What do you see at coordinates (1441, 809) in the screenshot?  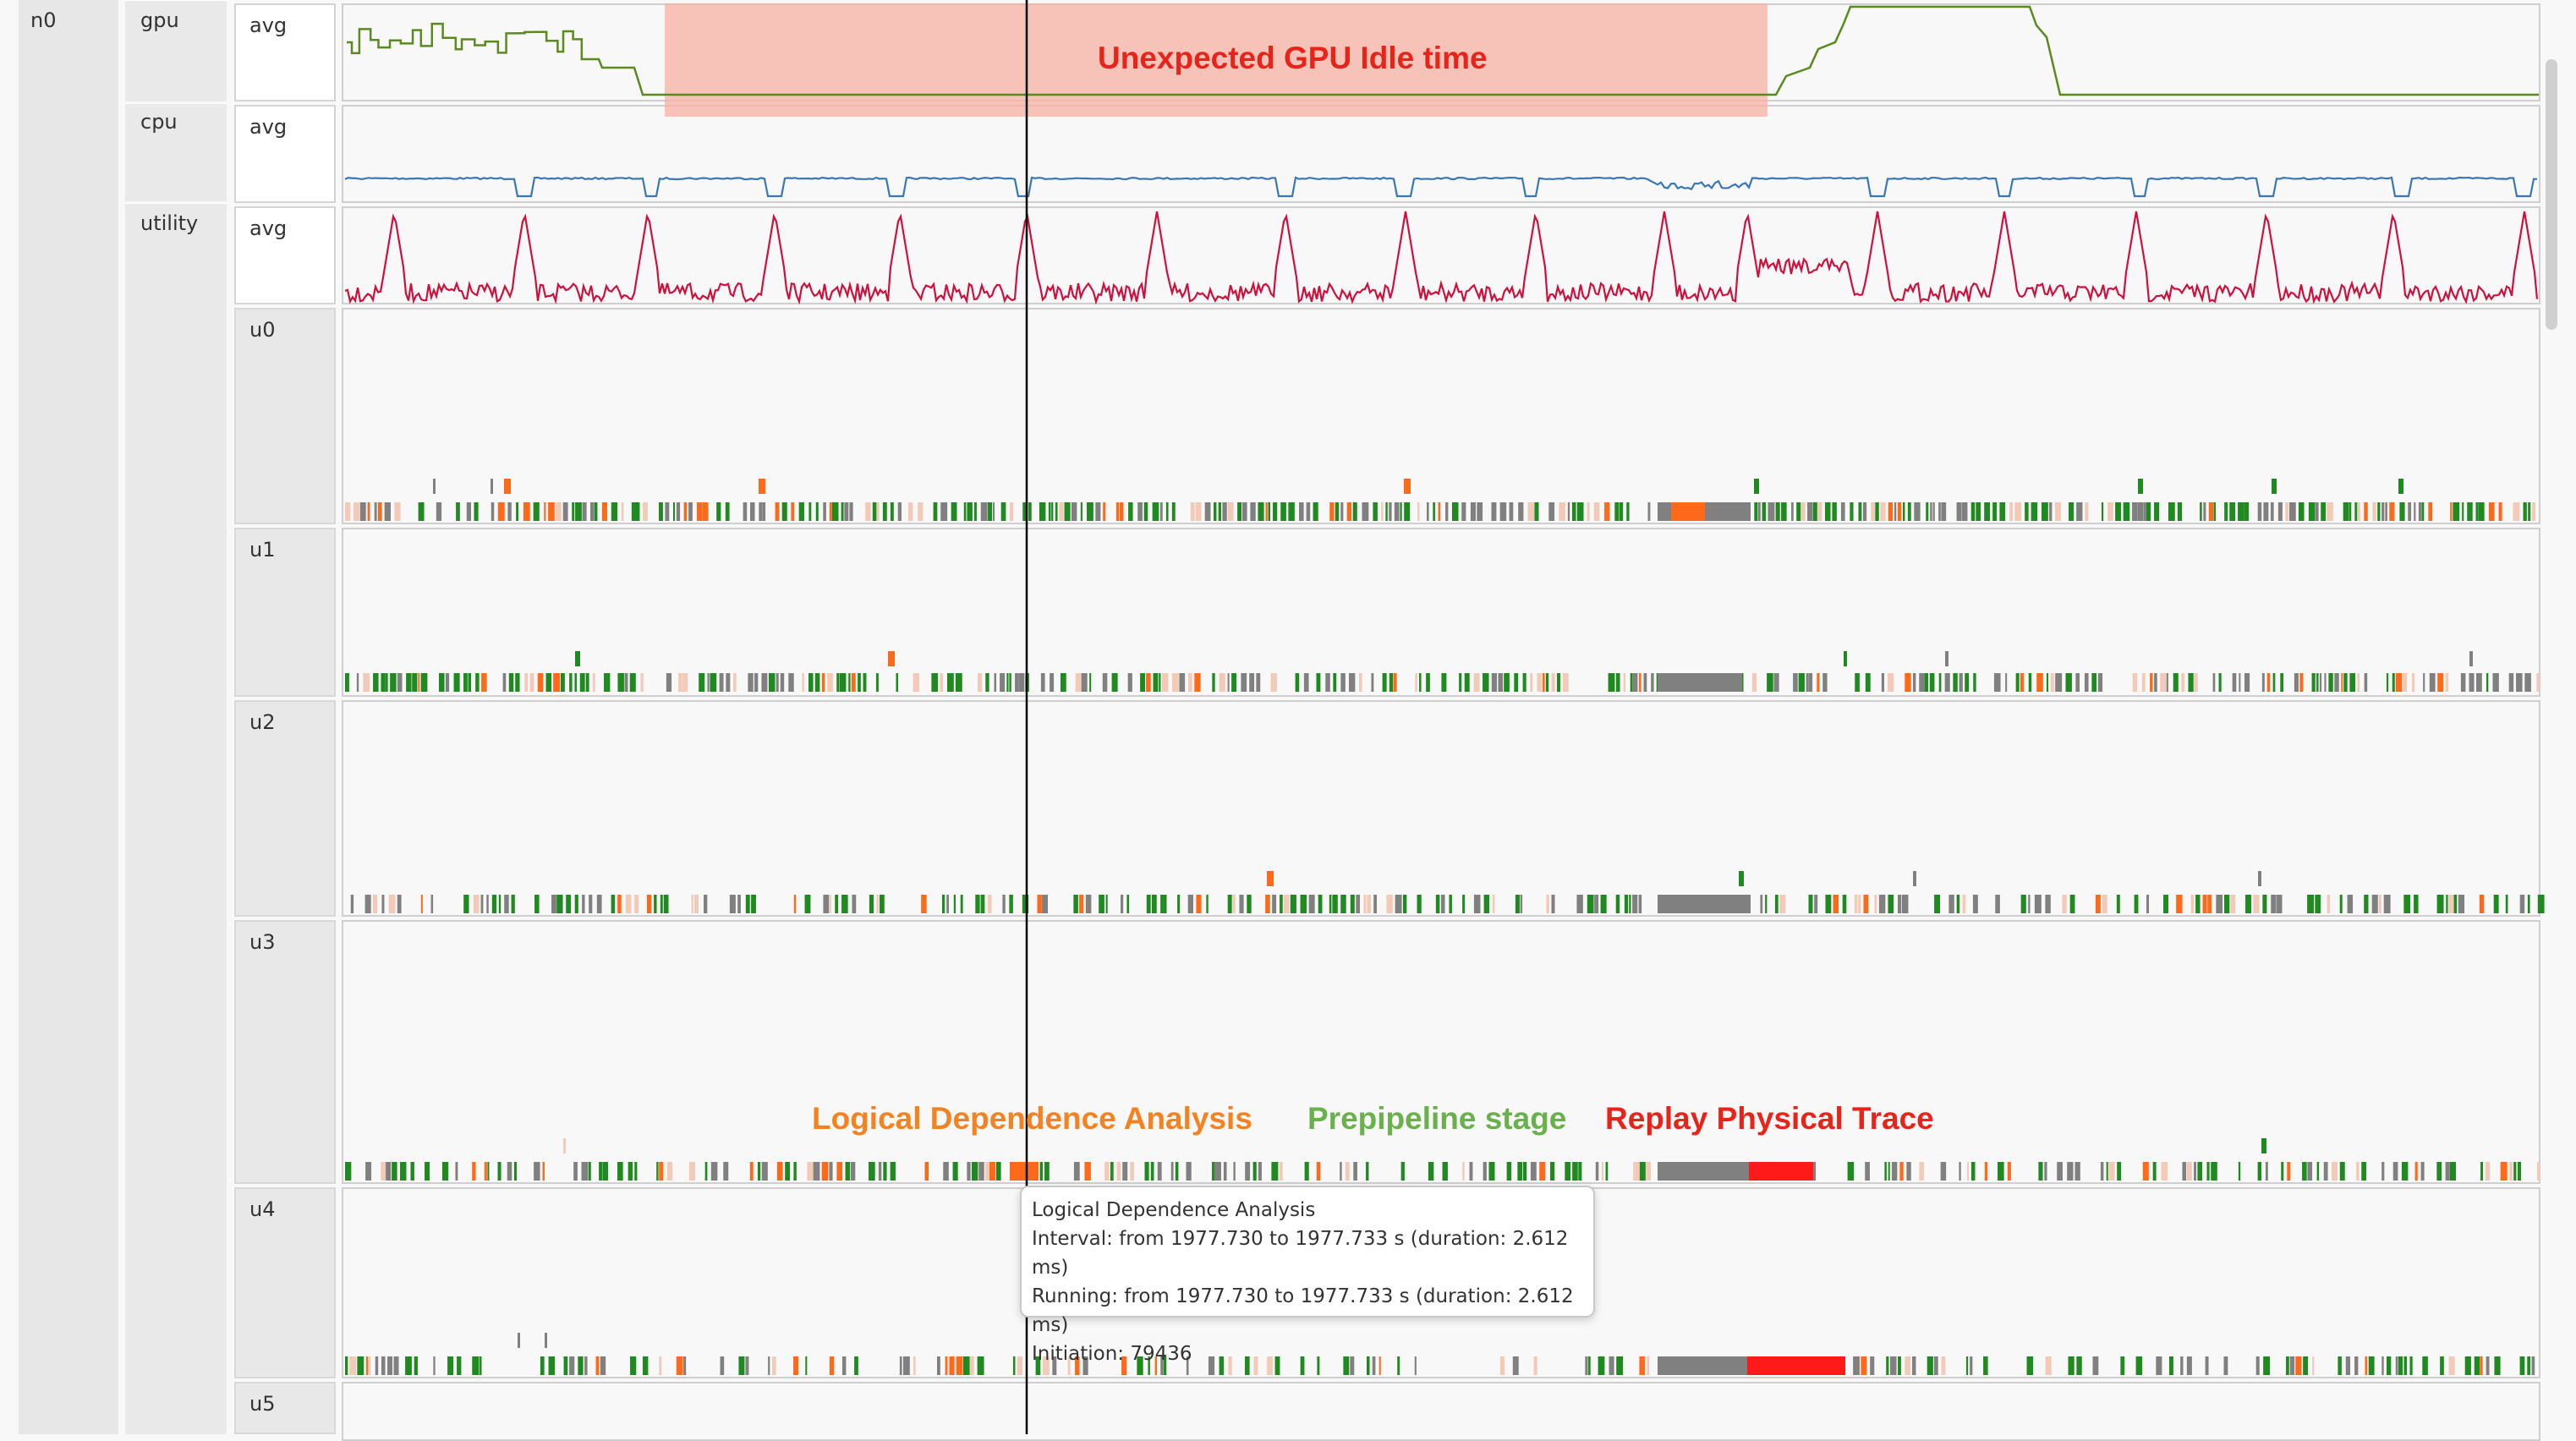 I see `u2-timeline` at bounding box center [1441, 809].